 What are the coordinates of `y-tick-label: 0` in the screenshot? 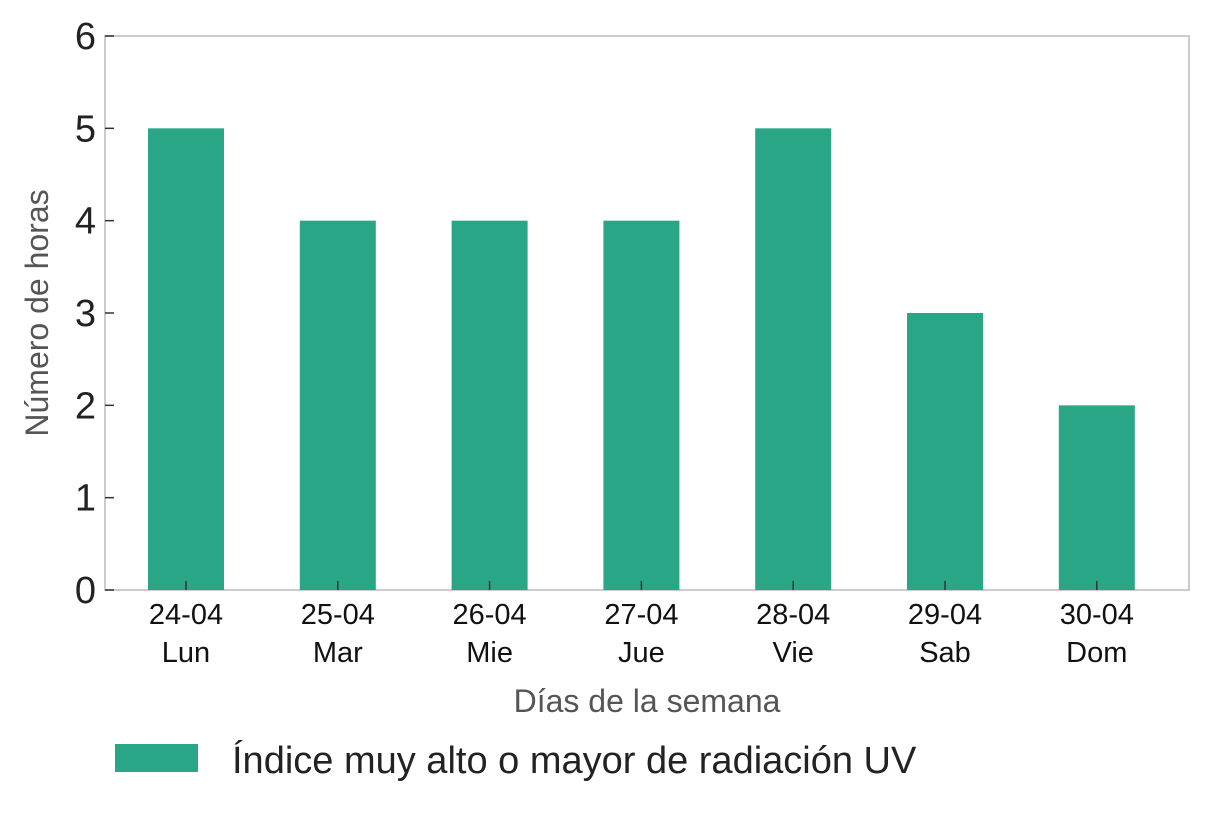 It's located at (85, 591).